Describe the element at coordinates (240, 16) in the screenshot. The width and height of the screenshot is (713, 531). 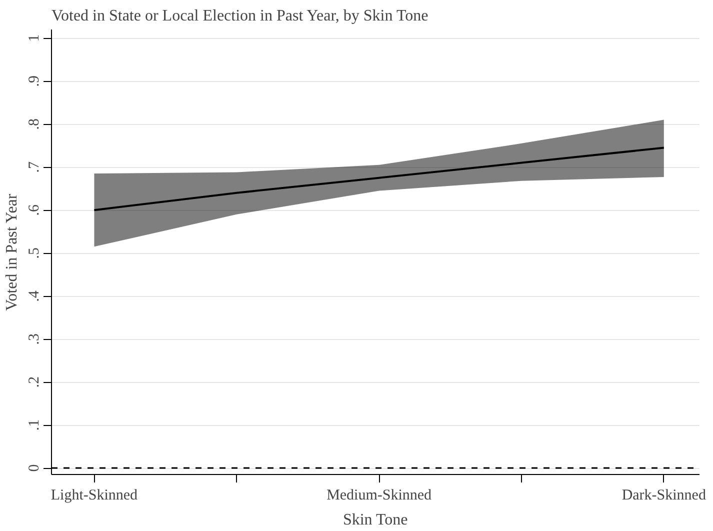
I see `chart-title: Voted in State or Local Election in Past Year, by Skin Tone` at that location.